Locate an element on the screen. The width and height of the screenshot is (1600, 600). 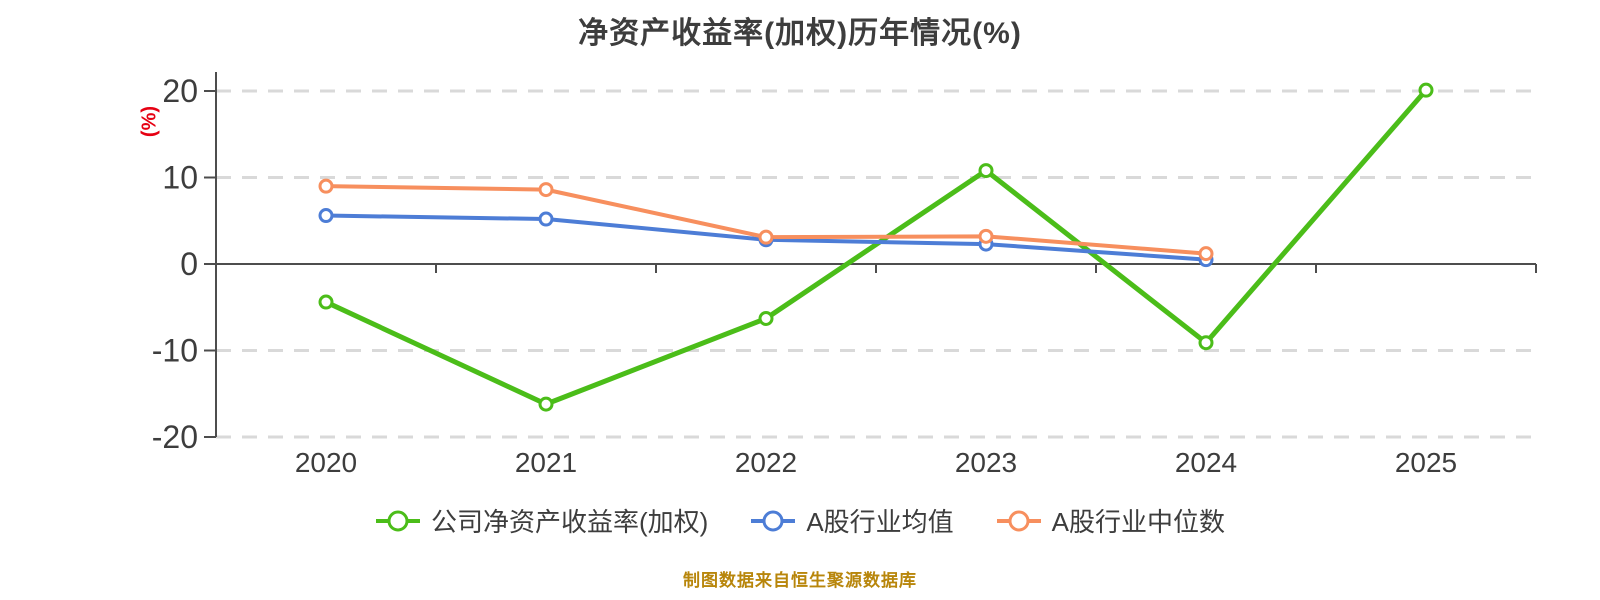
y-tick-label: -10 is located at coordinates (175, 351).